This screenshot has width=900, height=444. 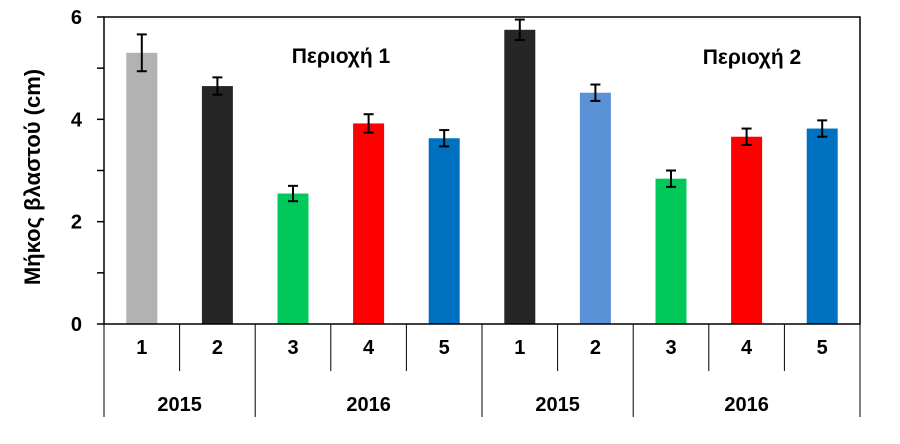 What do you see at coordinates (747, 348) in the screenshot?
I see `category-label-9: 4` at bounding box center [747, 348].